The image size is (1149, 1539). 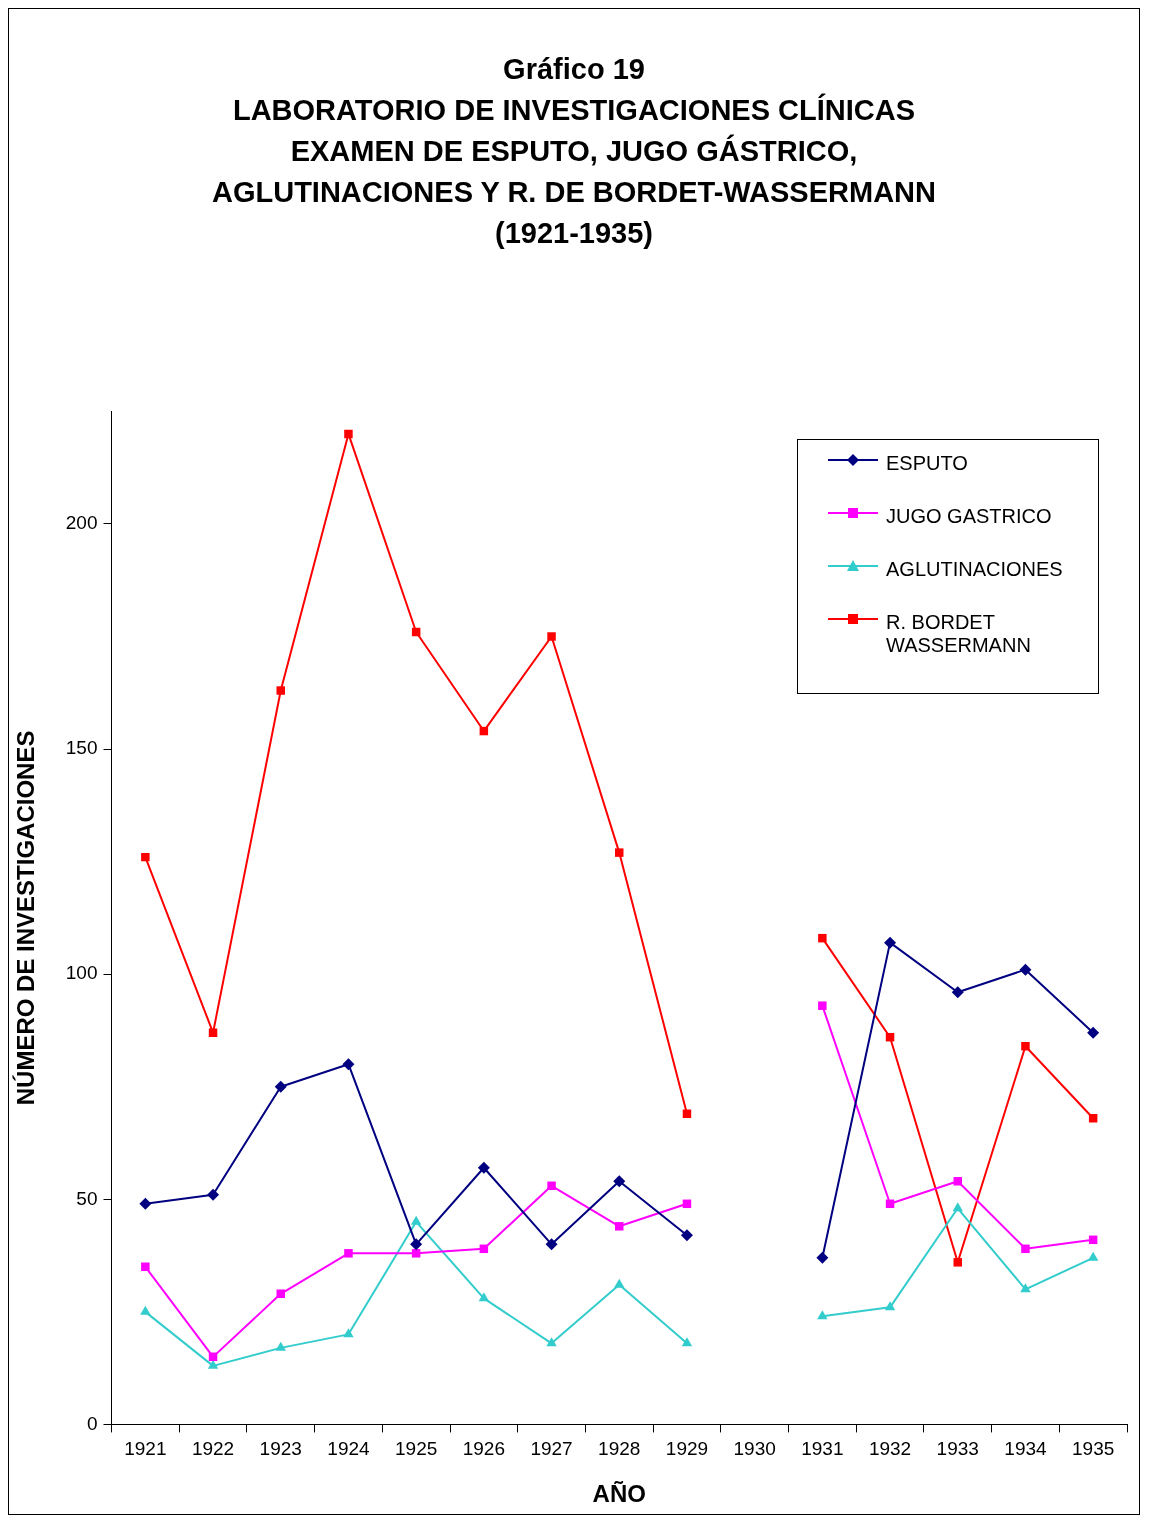 What do you see at coordinates (969, 516) in the screenshot?
I see `legend-label: JUGO GASTRICO` at bounding box center [969, 516].